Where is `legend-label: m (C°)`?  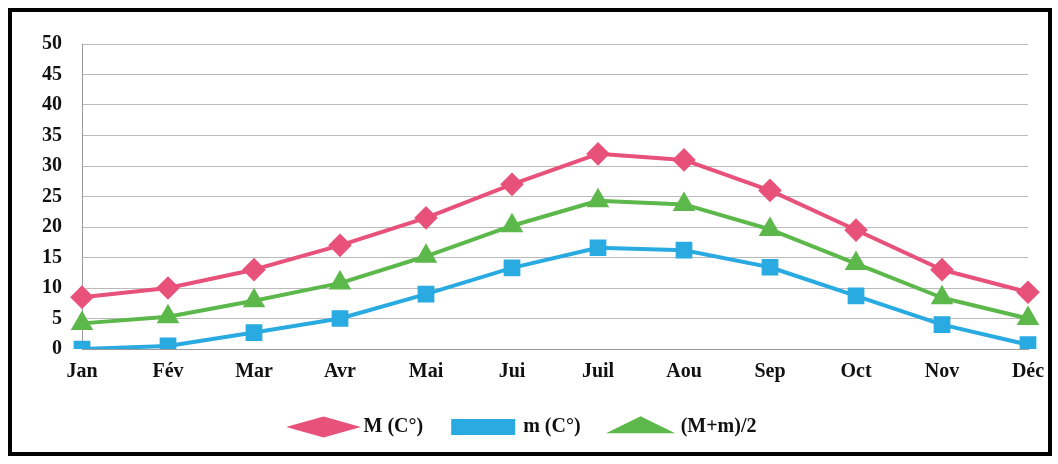 legend-label: m (C°) is located at coordinates (552, 426).